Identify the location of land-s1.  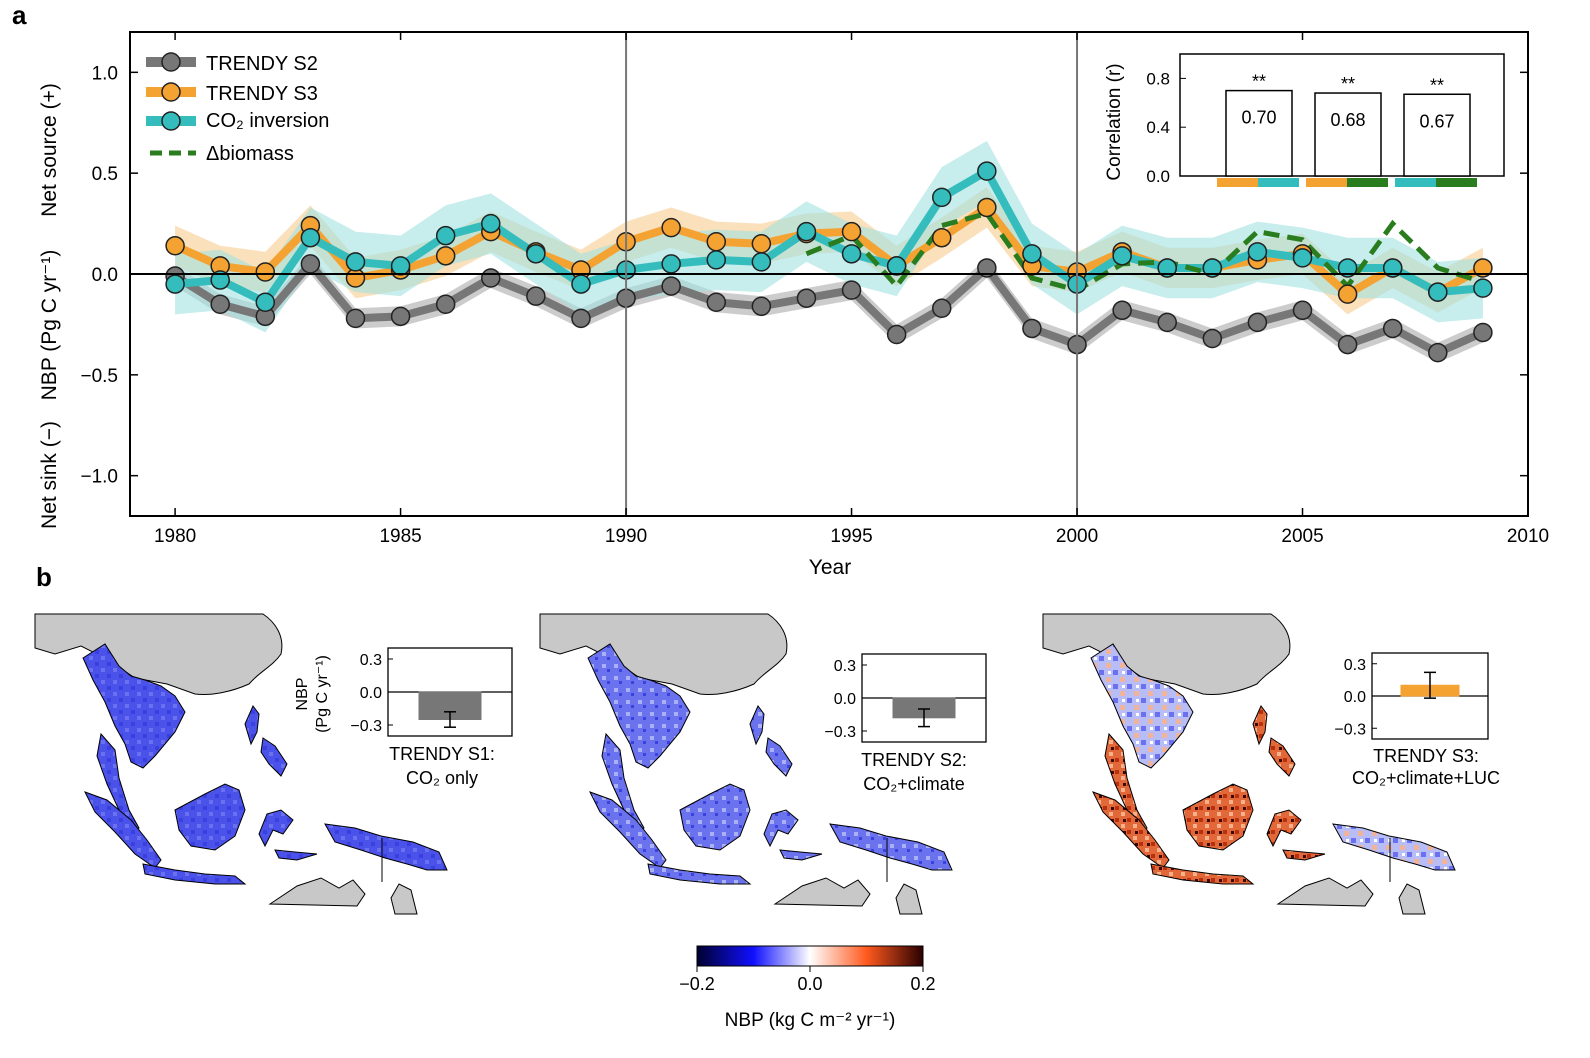
(265, 764).